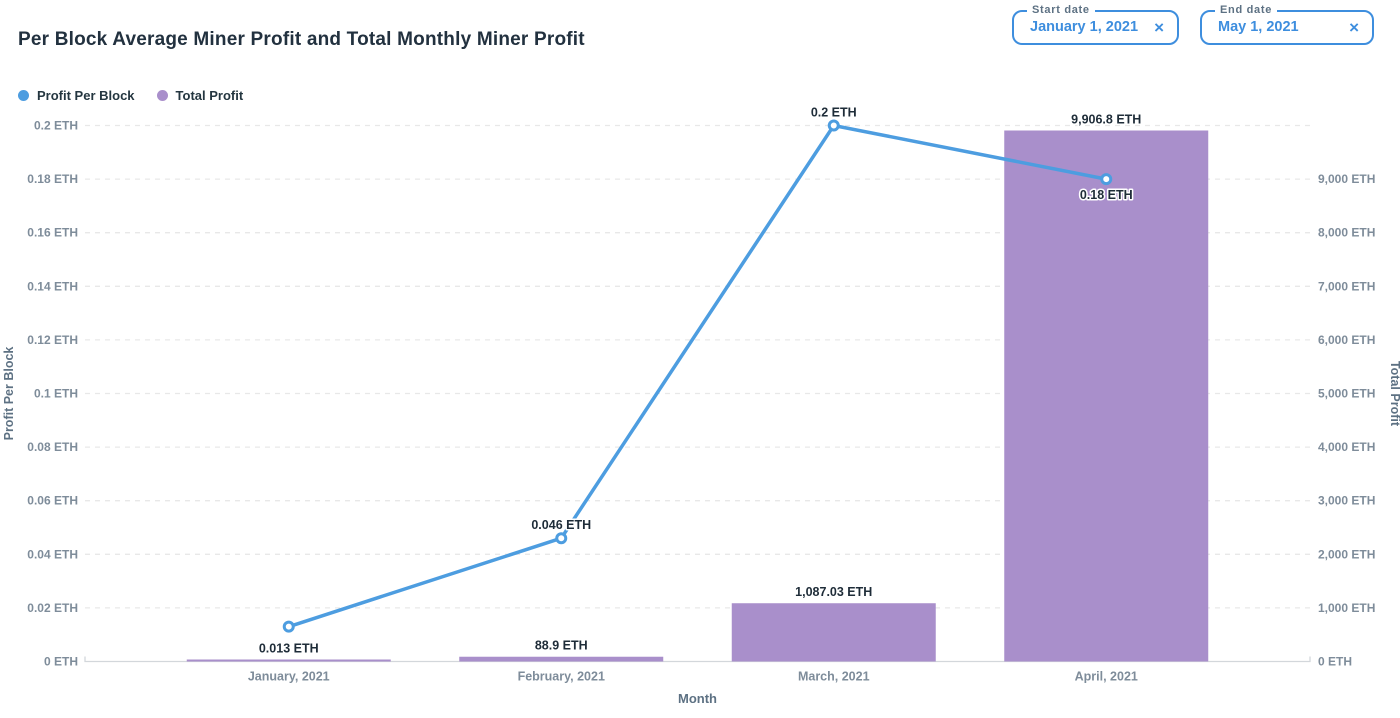 The width and height of the screenshot is (1400, 718). I want to click on left-axis-title: Profit Per Block, so click(9, 394).